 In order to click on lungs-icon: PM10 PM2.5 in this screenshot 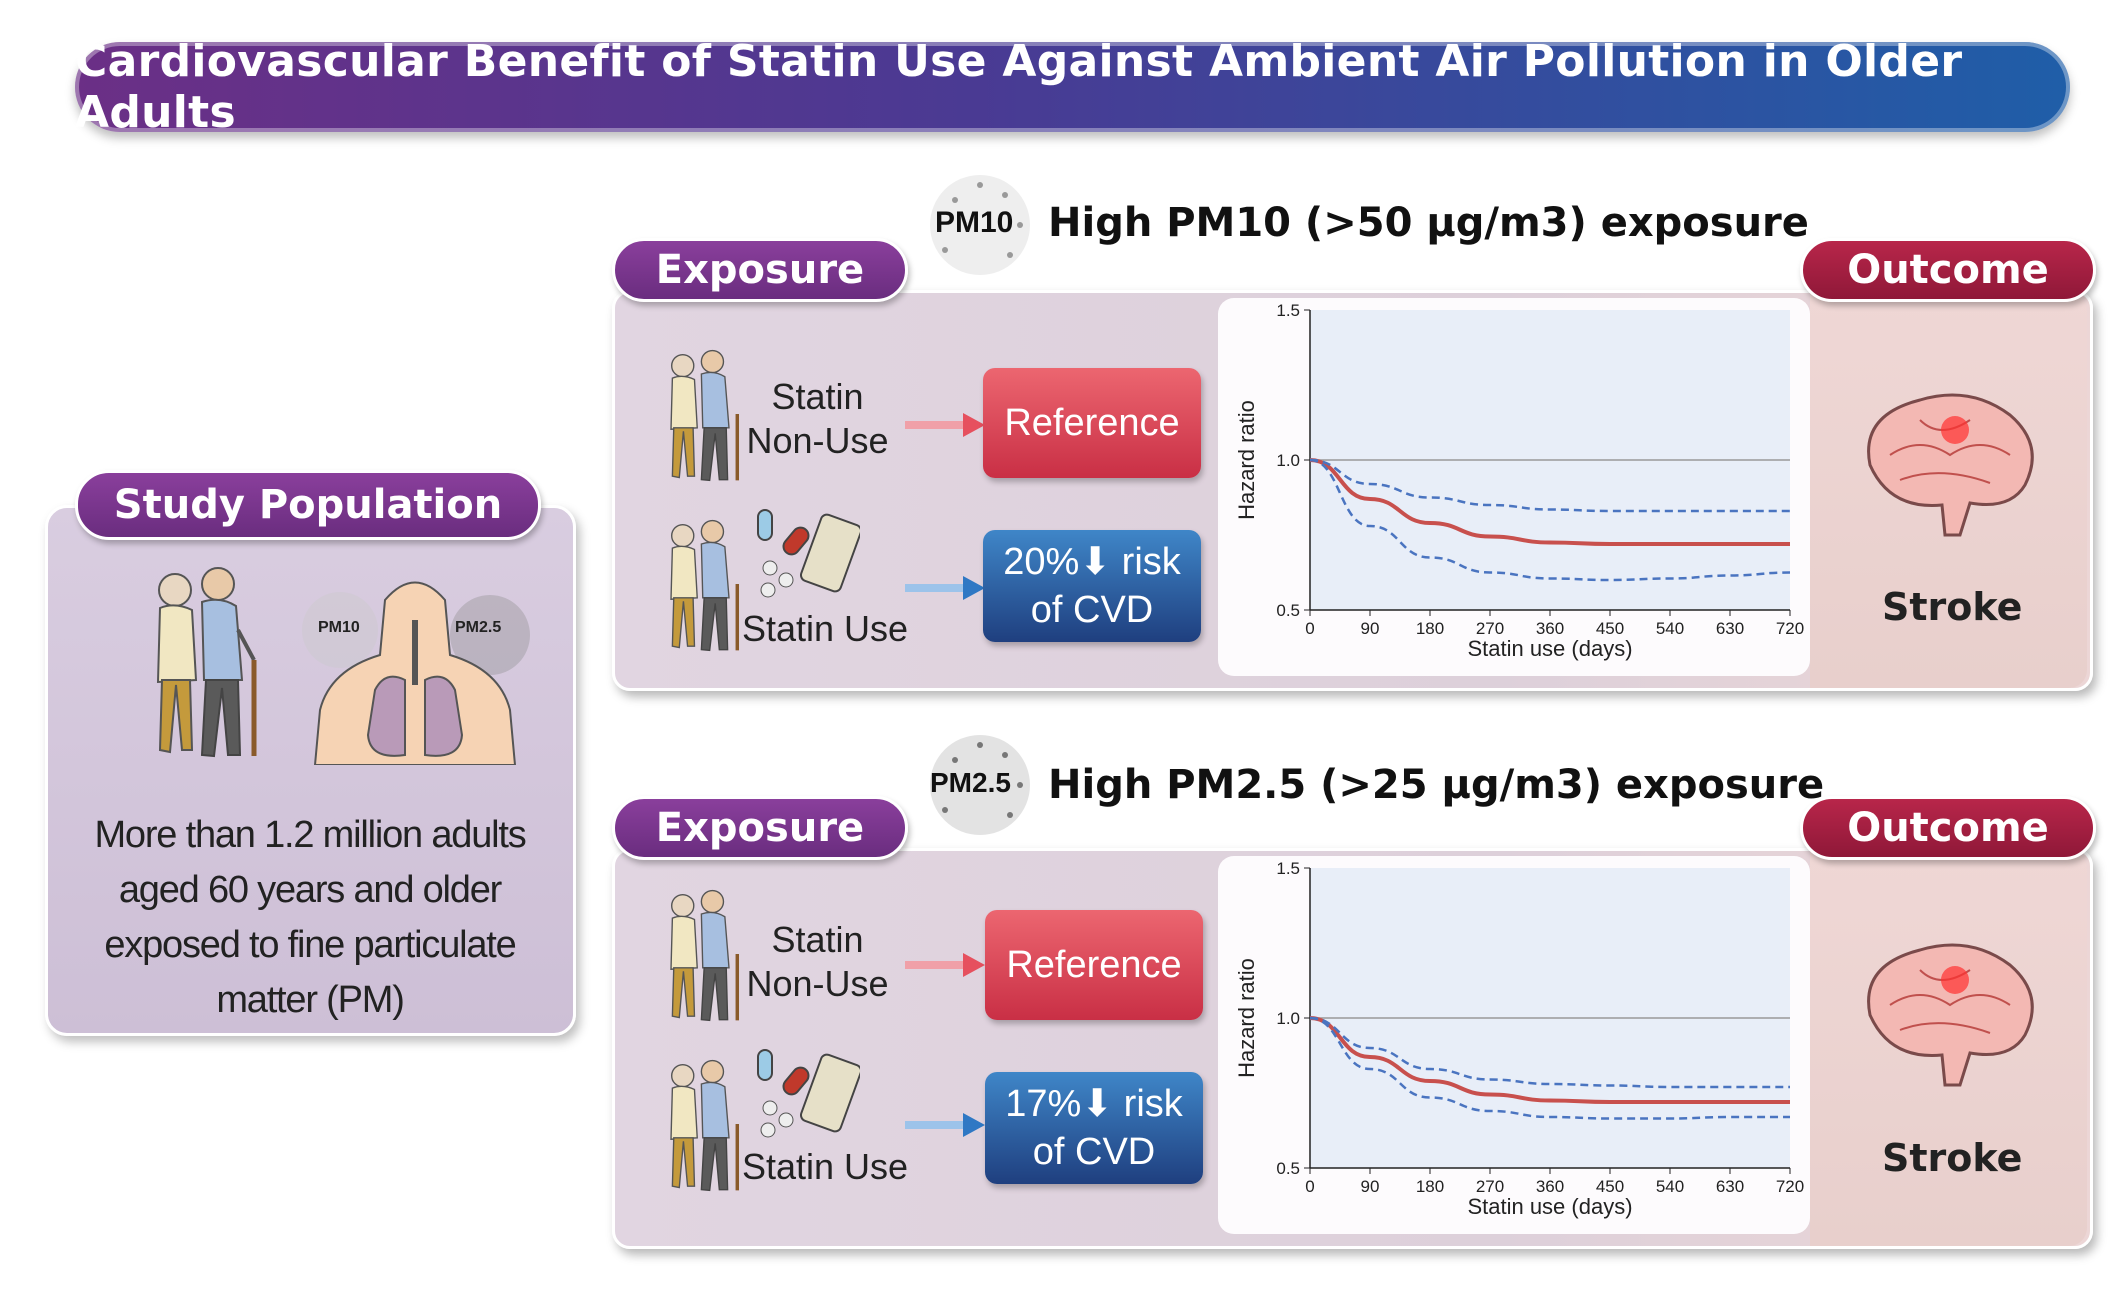, I will do `click(416, 673)`.